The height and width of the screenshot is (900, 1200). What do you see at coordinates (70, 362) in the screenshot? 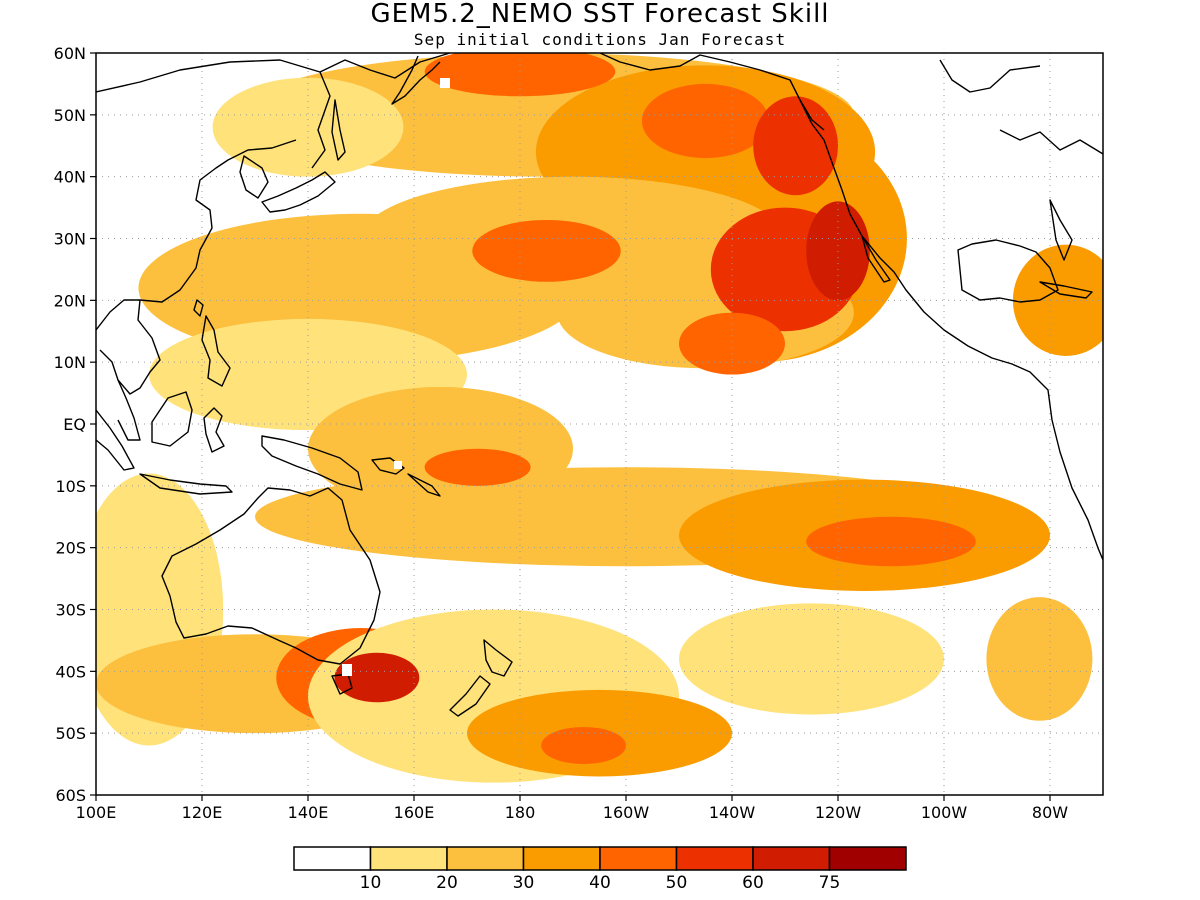
I see `lat-tick-label: 10N` at bounding box center [70, 362].